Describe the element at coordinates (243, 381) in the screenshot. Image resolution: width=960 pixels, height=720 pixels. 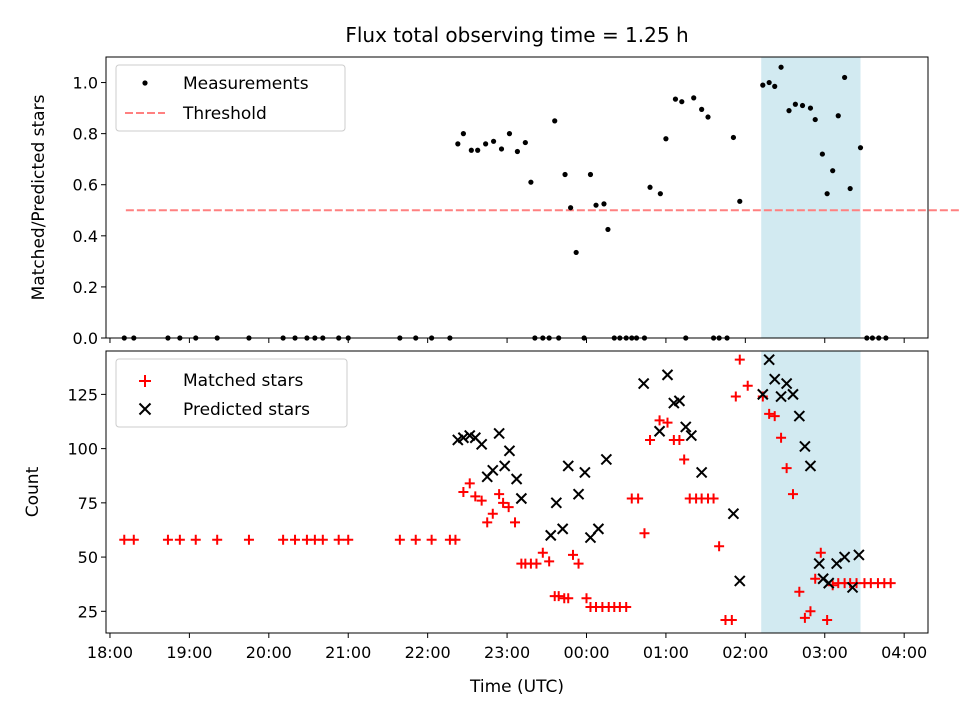
I see `legend-label-matched-stars: Matched stars` at that location.